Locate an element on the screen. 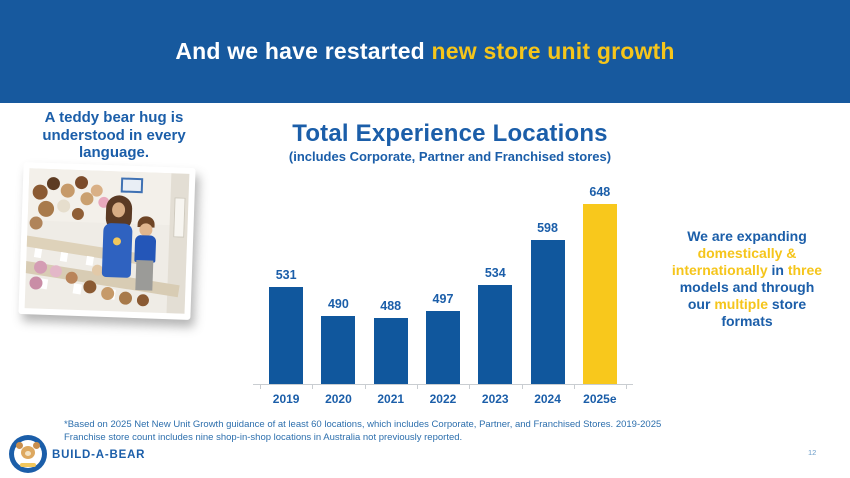 Image resolution: width=850 pixels, height=478 pixels. bear-ear-right is located at coordinates (36, 445).